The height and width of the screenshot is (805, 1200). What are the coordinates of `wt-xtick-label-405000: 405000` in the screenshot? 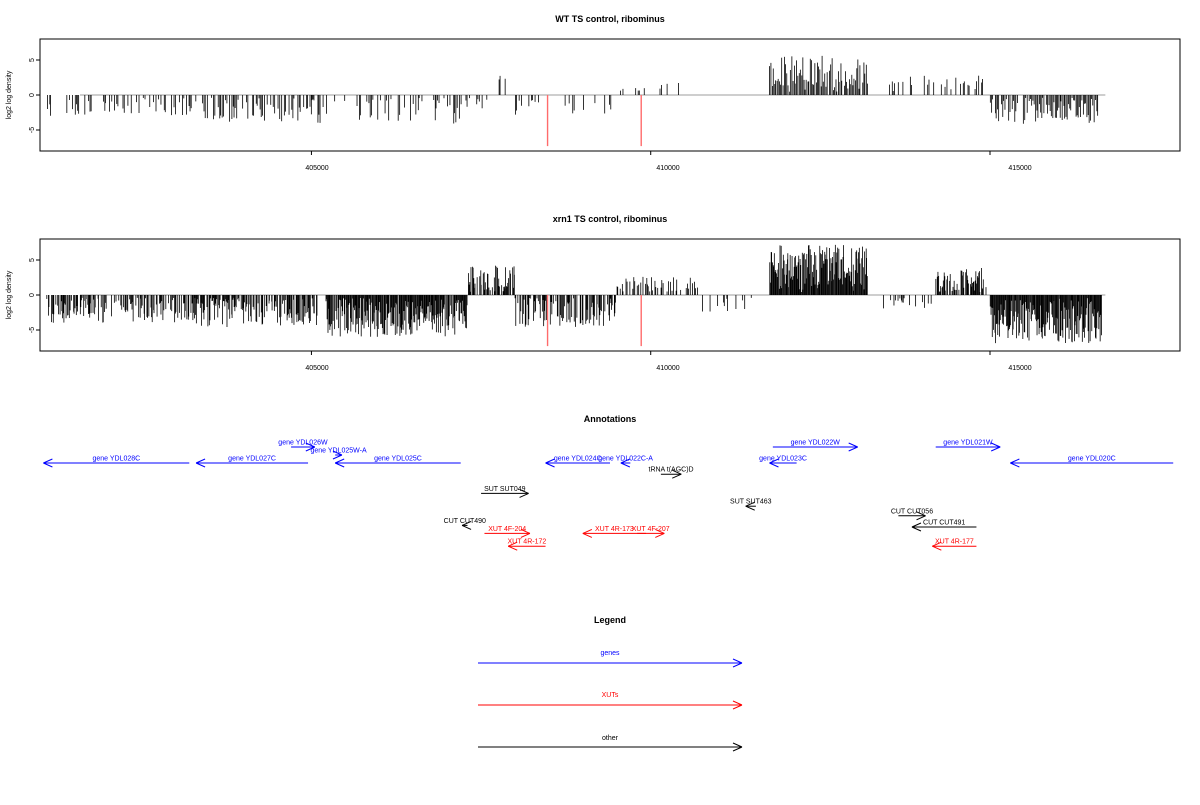 It's located at (316, 168).